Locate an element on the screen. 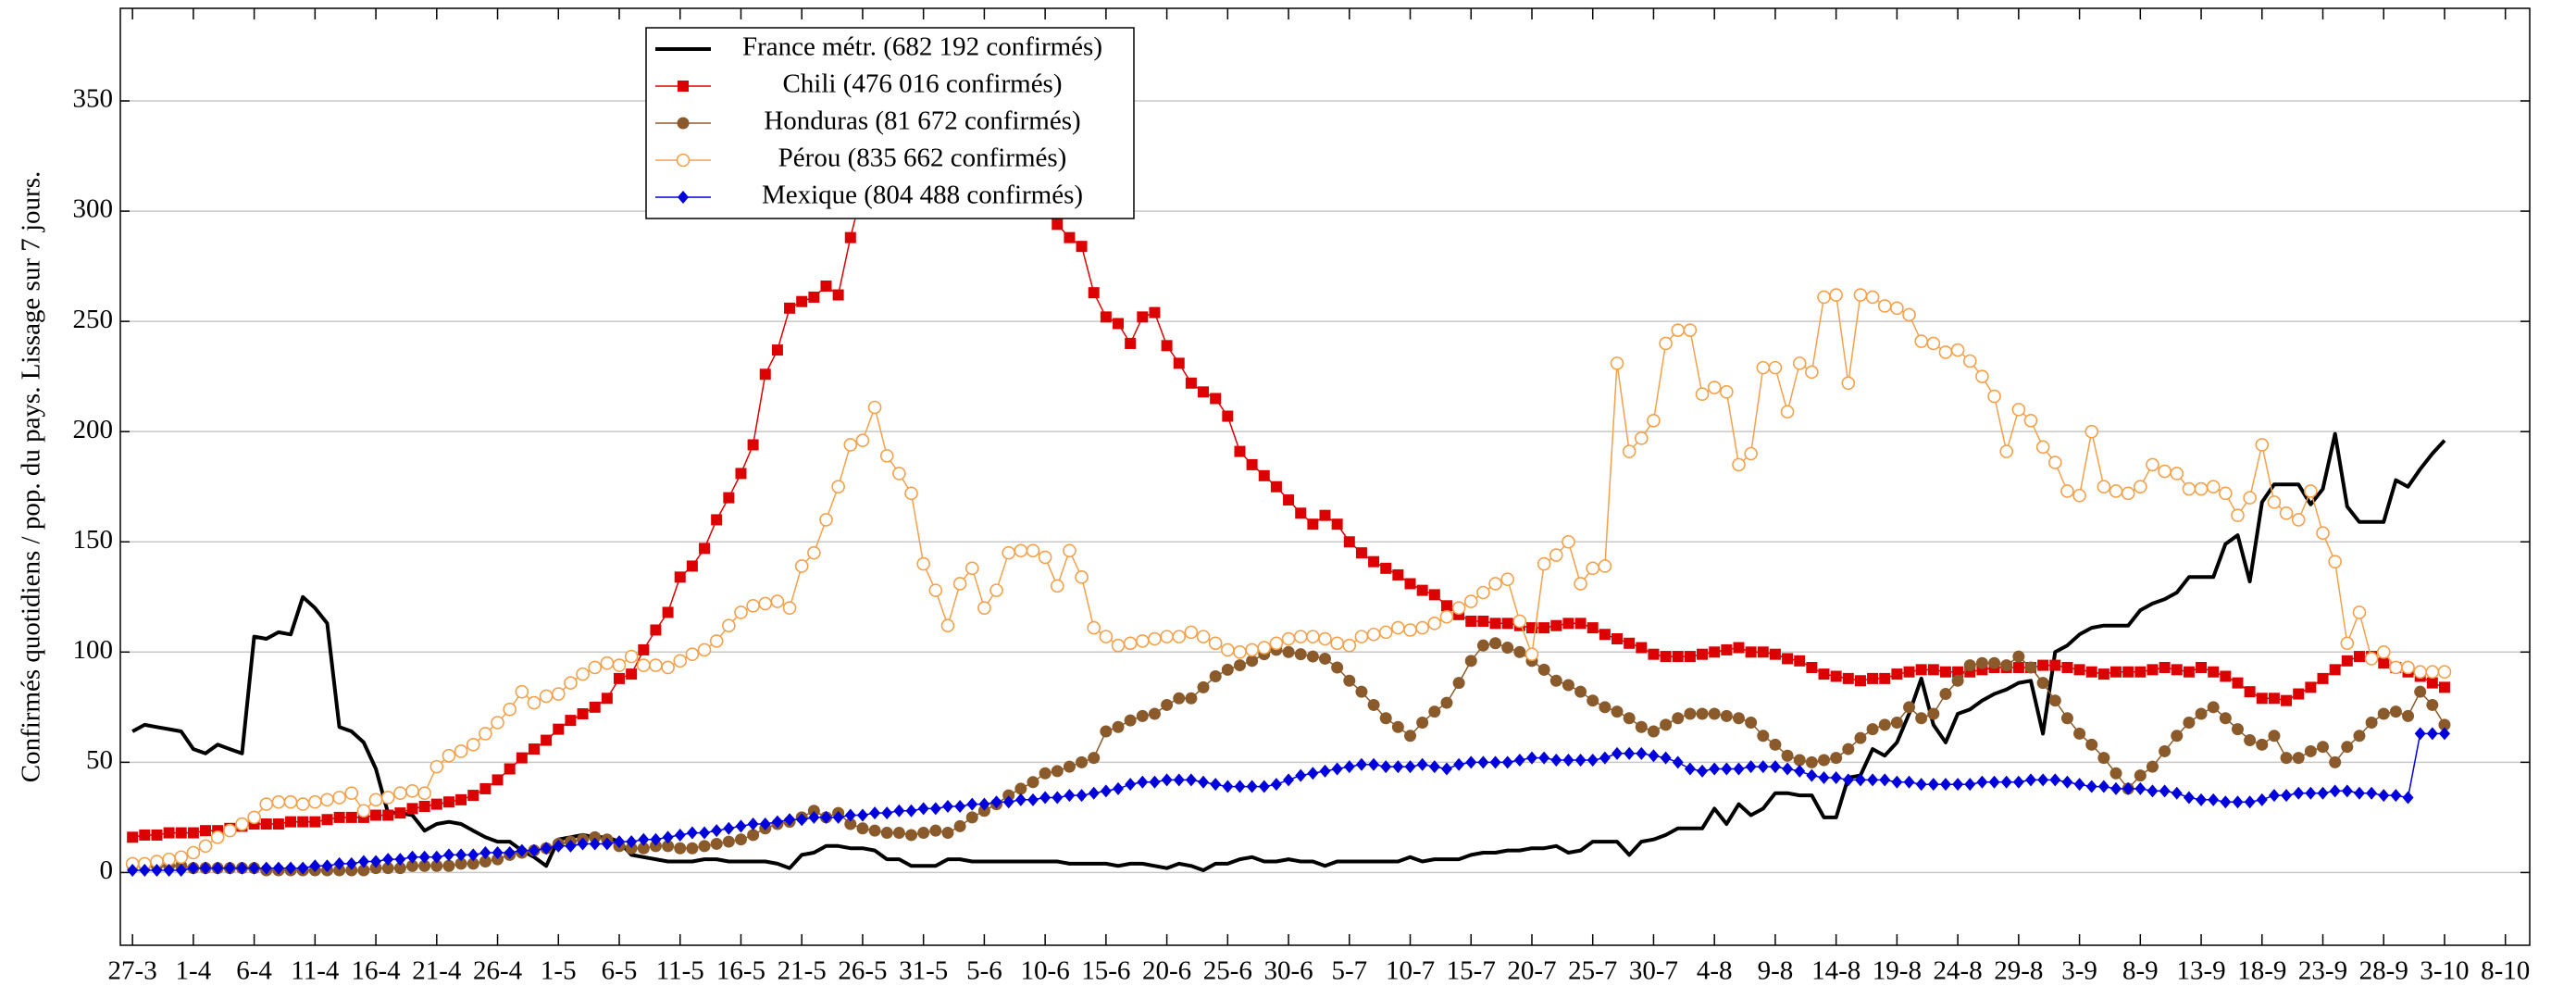  x-tick-label: 31-5 is located at coordinates (923, 971).